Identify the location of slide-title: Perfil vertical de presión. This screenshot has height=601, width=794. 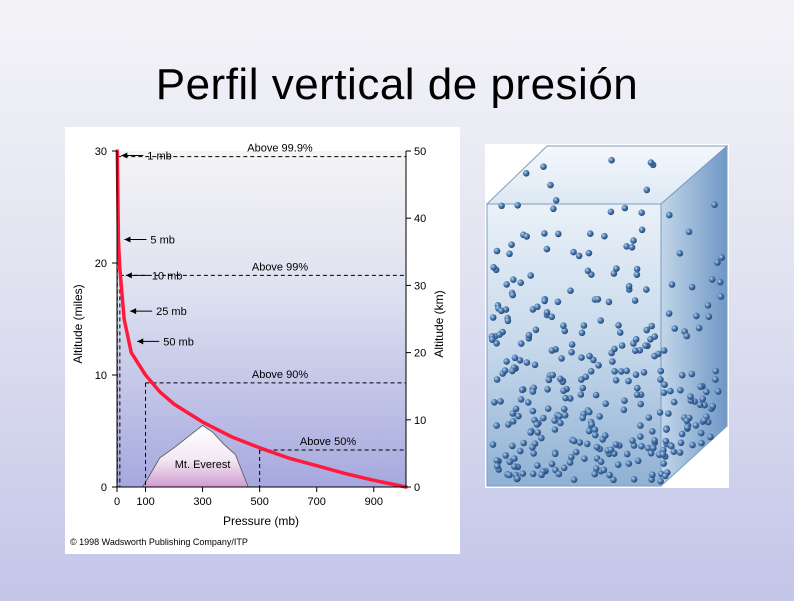
(397, 84).